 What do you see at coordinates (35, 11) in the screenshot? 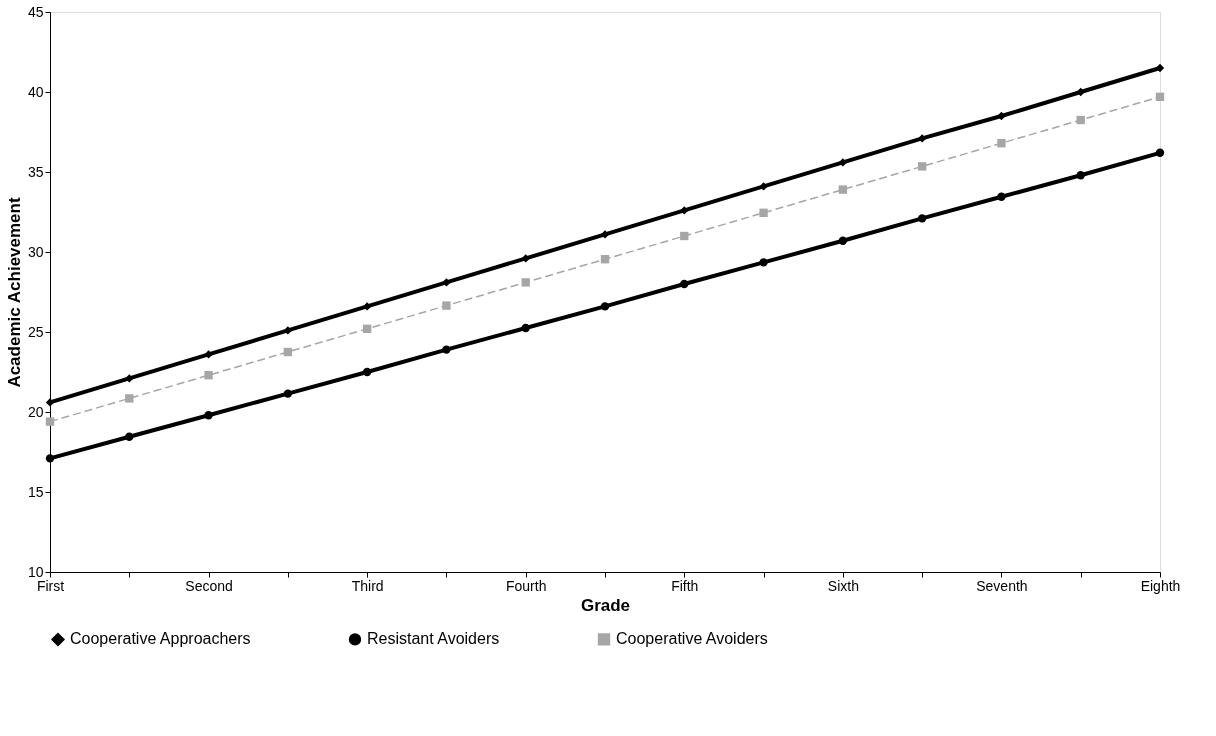
I see `y-tick-label: 45` at bounding box center [35, 11].